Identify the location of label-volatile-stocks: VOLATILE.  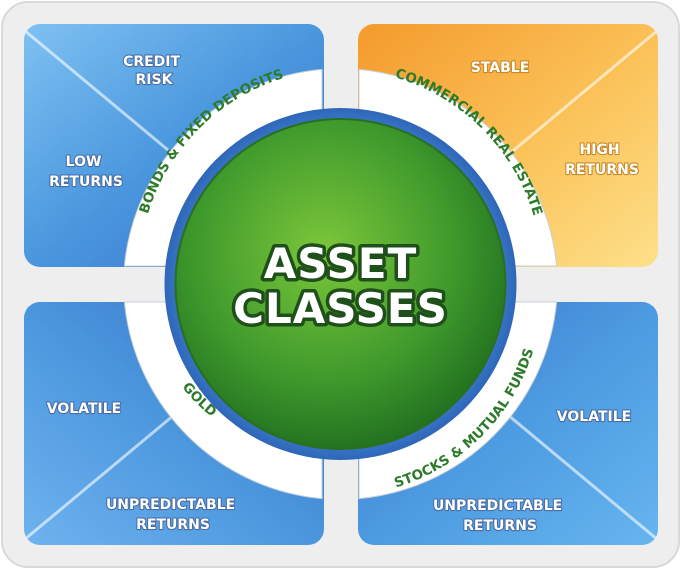
(594, 417).